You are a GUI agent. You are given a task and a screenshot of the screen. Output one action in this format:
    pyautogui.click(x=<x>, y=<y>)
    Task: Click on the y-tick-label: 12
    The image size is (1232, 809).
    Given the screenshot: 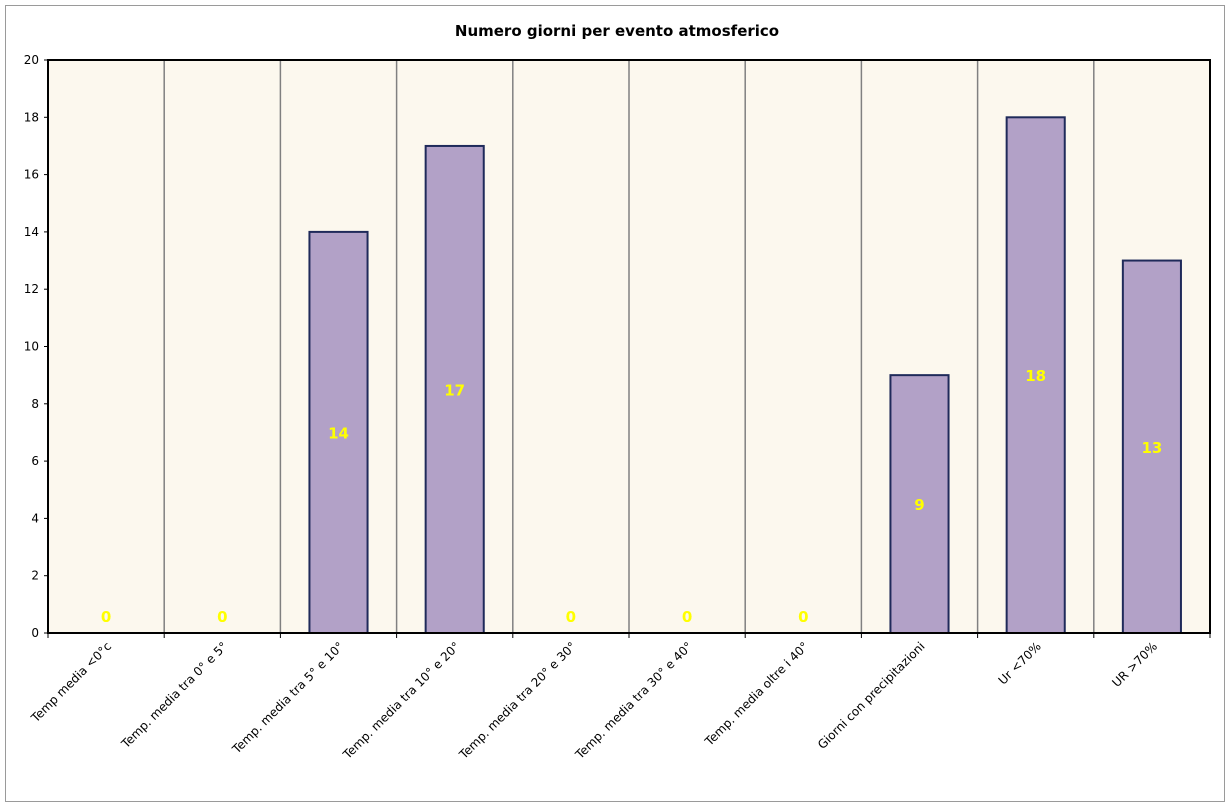 What is the action you would take?
    pyautogui.click(x=31, y=289)
    